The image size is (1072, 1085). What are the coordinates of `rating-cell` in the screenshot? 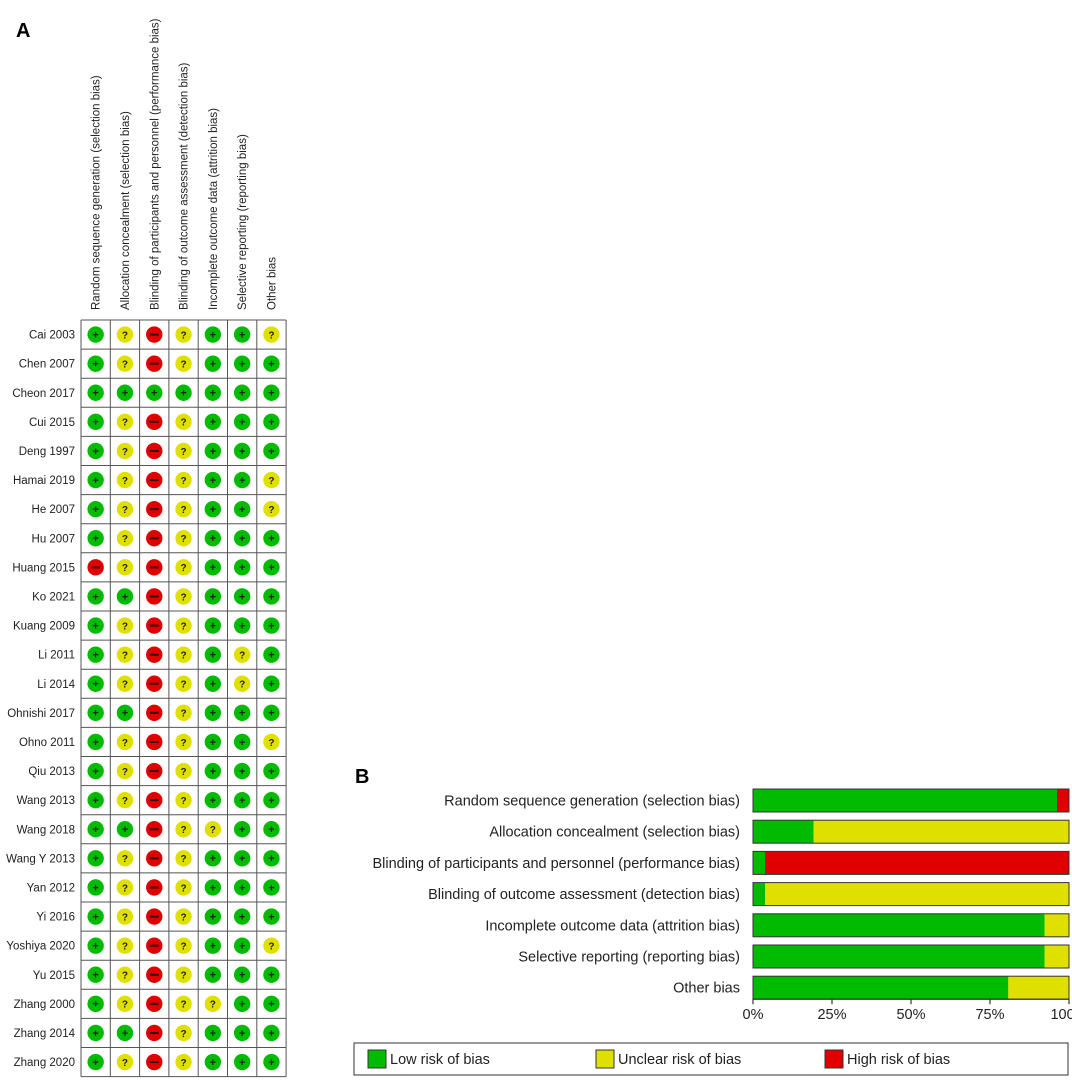 It's located at (154, 887).